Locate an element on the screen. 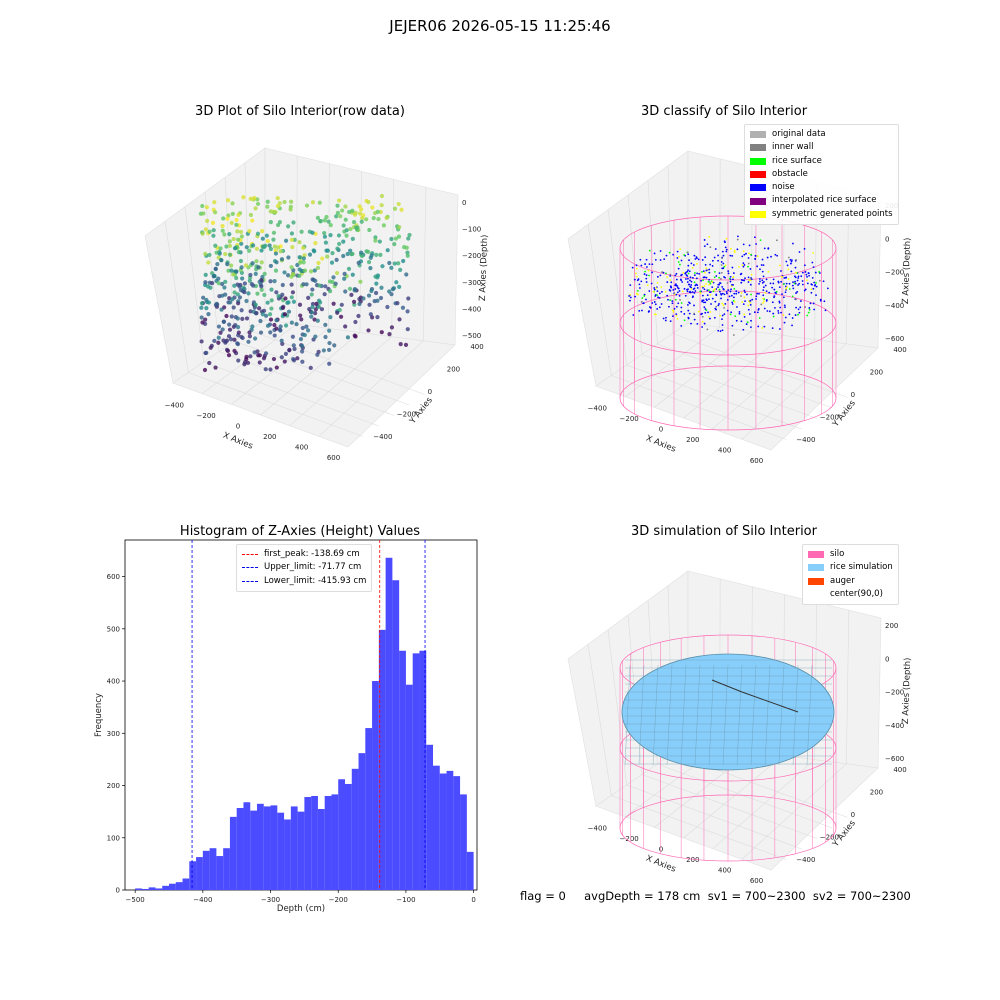 The height and width of the screenshot is (1000, 1000). legend-first-peak: first_peak: -138.69 cm is located at coordinates (304, 554).